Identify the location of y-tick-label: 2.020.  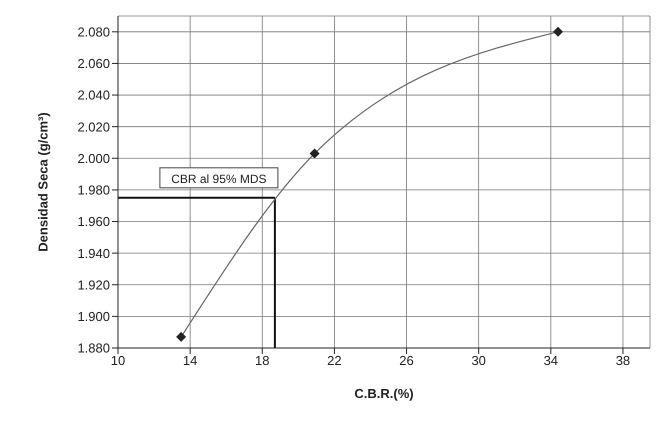
(93, 126).